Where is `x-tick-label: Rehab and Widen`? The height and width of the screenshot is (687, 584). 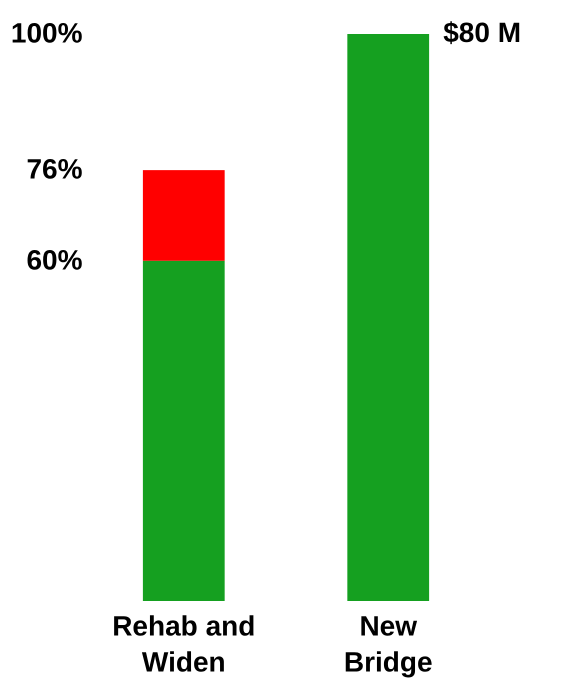
x-tick-label: Rehab and Widen is located at coordinates (184, 644).